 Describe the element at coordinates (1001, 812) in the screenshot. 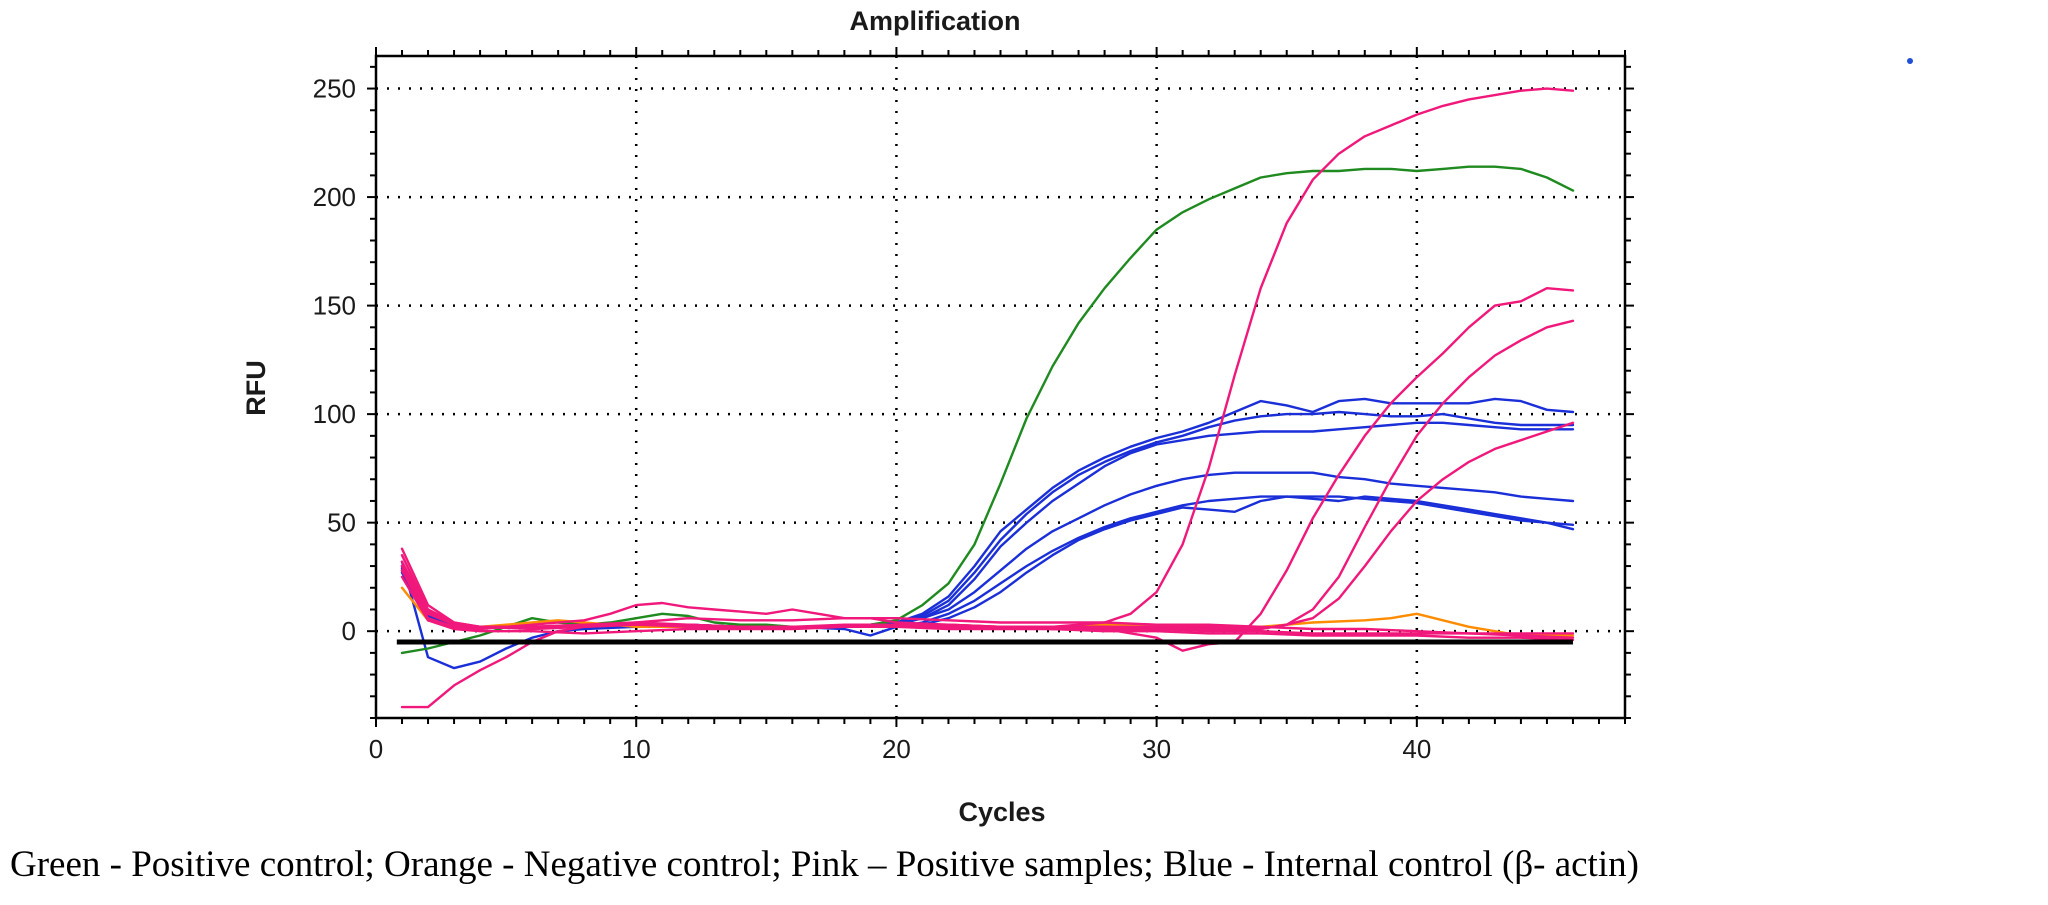

I see `x-axis-label: Cycles` at that location.